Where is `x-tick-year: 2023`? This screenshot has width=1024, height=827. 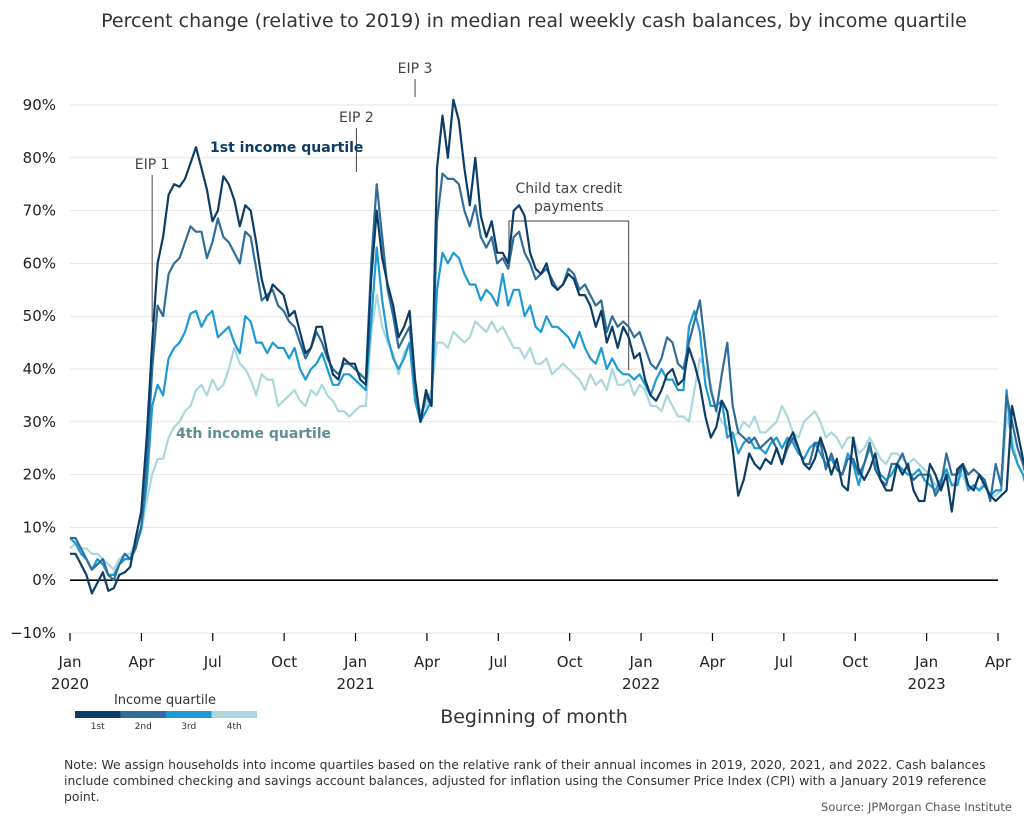
x-tick-year: 2023 is located at coordinates (927, 684).